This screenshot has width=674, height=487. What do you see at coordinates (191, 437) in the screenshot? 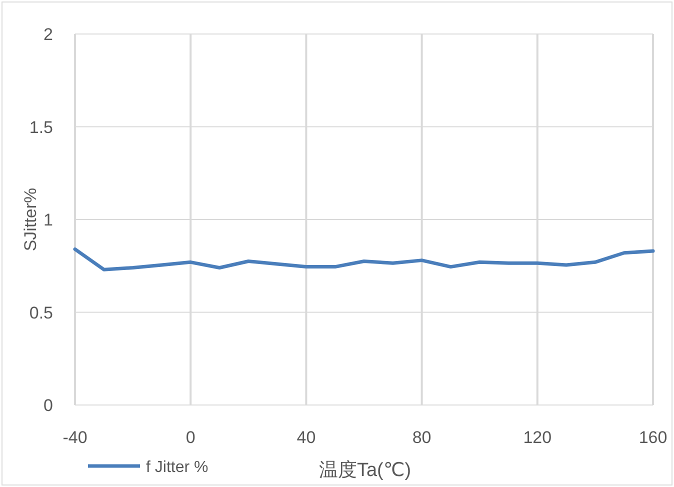
I see `x-tick-label: 0` at bounding box center [191, 437].